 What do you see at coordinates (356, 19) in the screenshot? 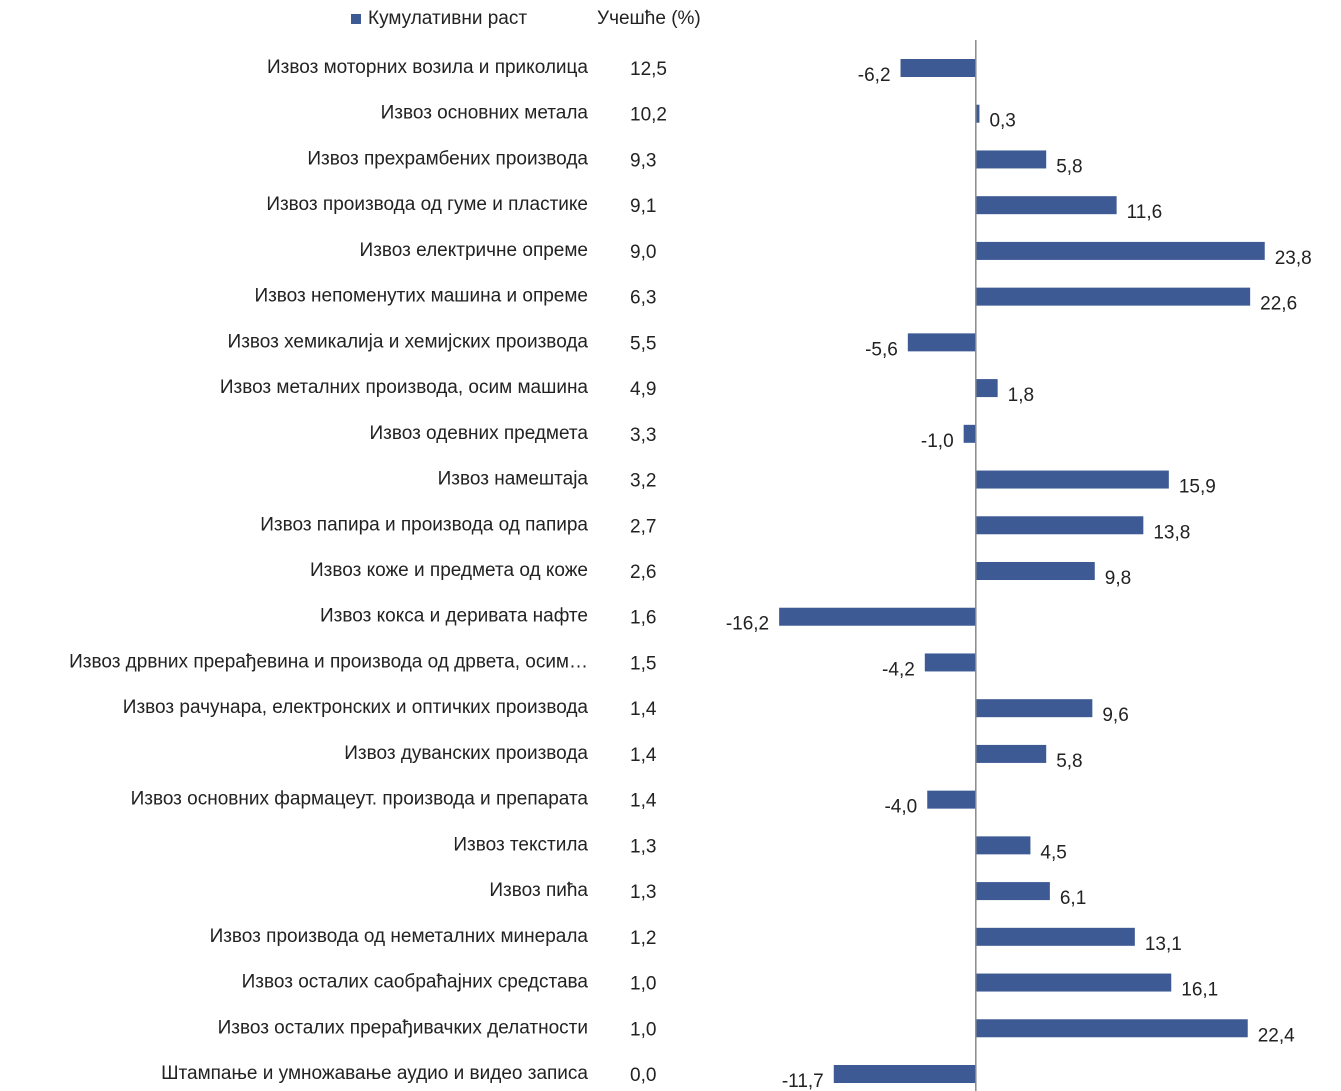
I see `legend-swatch` at bounding box center [356, 19].